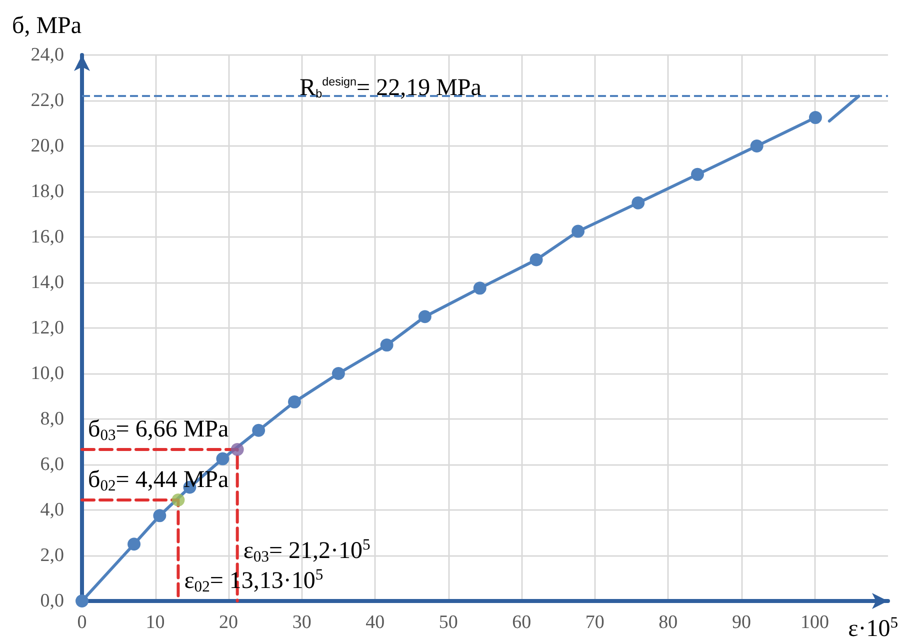 This screenshot has width=908, height=643. I want to click on y-tick-label: 4,0, so click(52, 510).